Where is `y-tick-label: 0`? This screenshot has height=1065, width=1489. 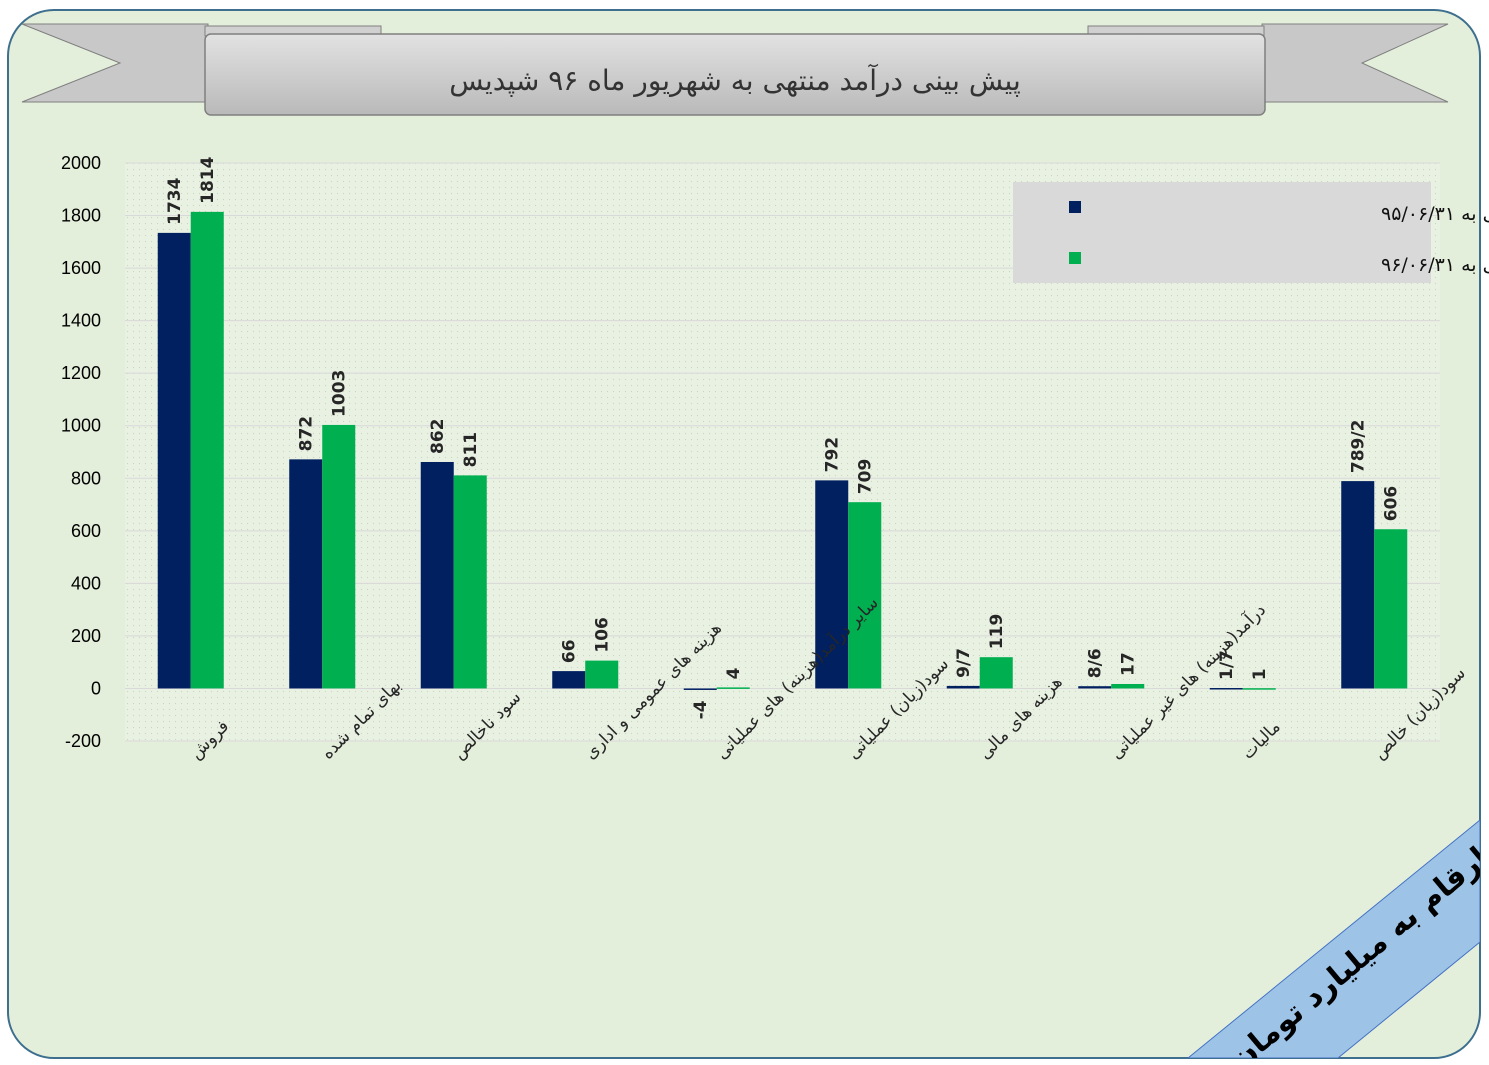
y-tick-label: 0 is located at coordinates (96, 688).